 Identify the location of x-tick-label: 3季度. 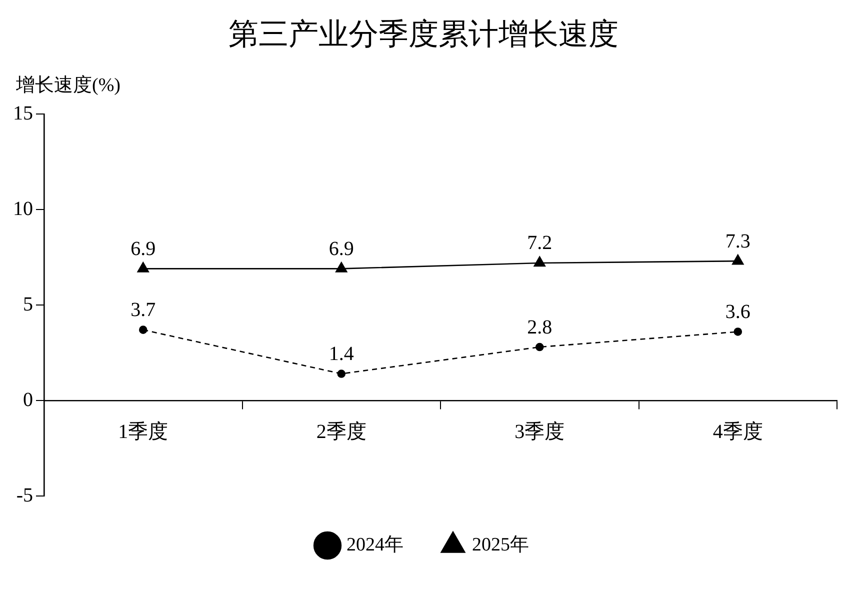
(539, 431).